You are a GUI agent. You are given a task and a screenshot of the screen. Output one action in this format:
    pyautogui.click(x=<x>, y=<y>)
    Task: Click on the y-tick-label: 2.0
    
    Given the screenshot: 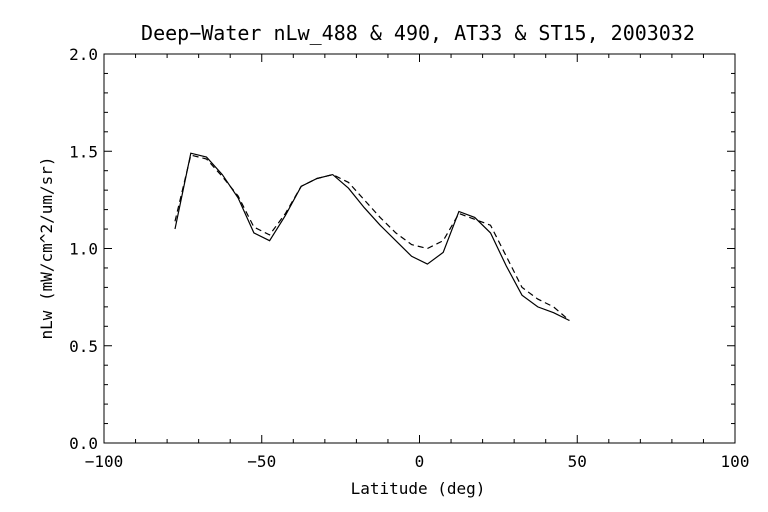 What is the action you would take?
    pyautogui.click(x=83, y=54)
    